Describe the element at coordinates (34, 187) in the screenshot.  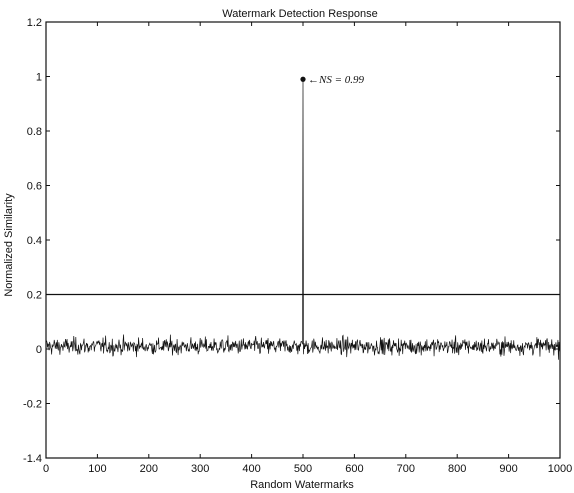
I see `y-tick-label: 0.6` at that location.